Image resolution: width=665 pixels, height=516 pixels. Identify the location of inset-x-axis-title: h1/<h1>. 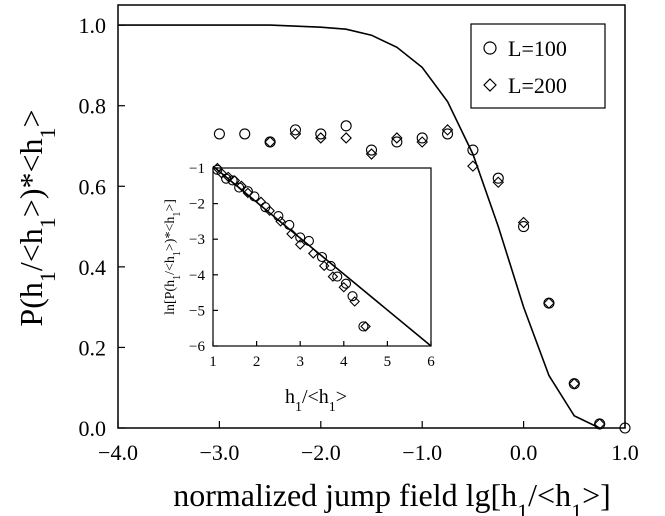
(316, 400).